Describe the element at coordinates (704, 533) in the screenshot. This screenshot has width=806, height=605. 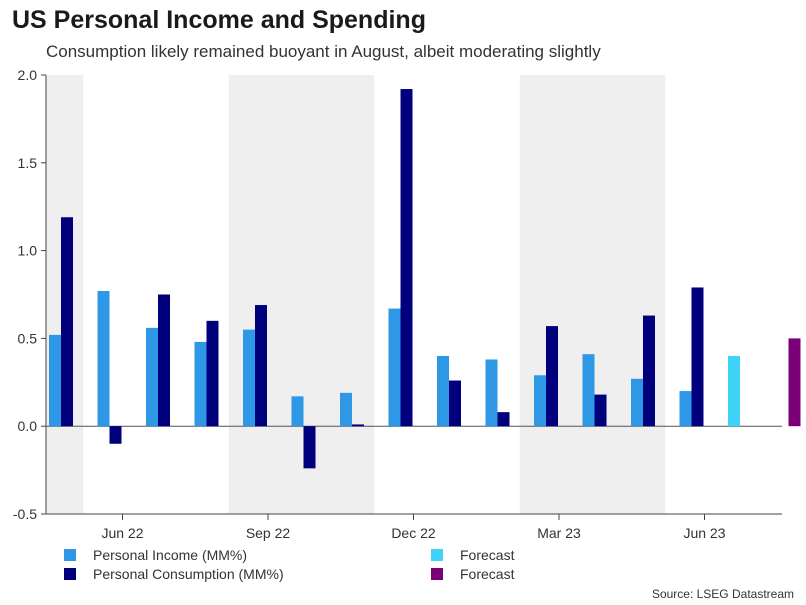
I see `x-tick-label-4: Jun 23` at that location.